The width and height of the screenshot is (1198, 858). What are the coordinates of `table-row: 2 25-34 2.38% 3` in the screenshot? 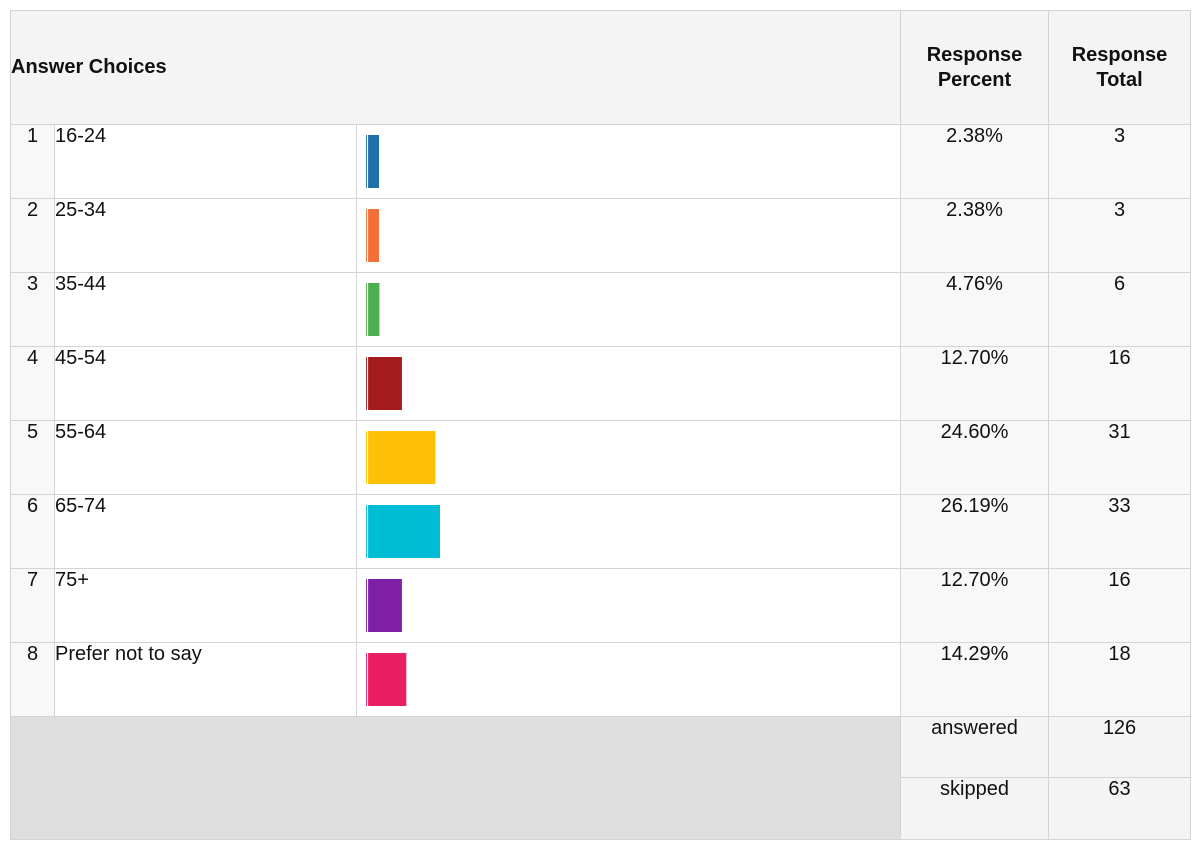 It's located at (600, 235).